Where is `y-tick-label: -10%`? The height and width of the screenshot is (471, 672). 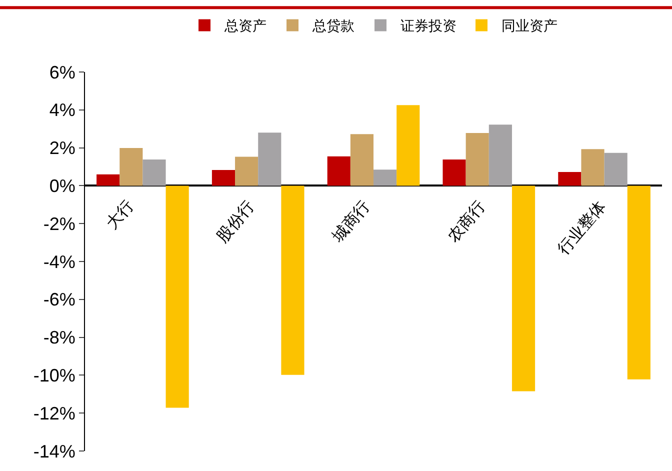
y-tick-label: -10% is located at coordinates (54, 376).